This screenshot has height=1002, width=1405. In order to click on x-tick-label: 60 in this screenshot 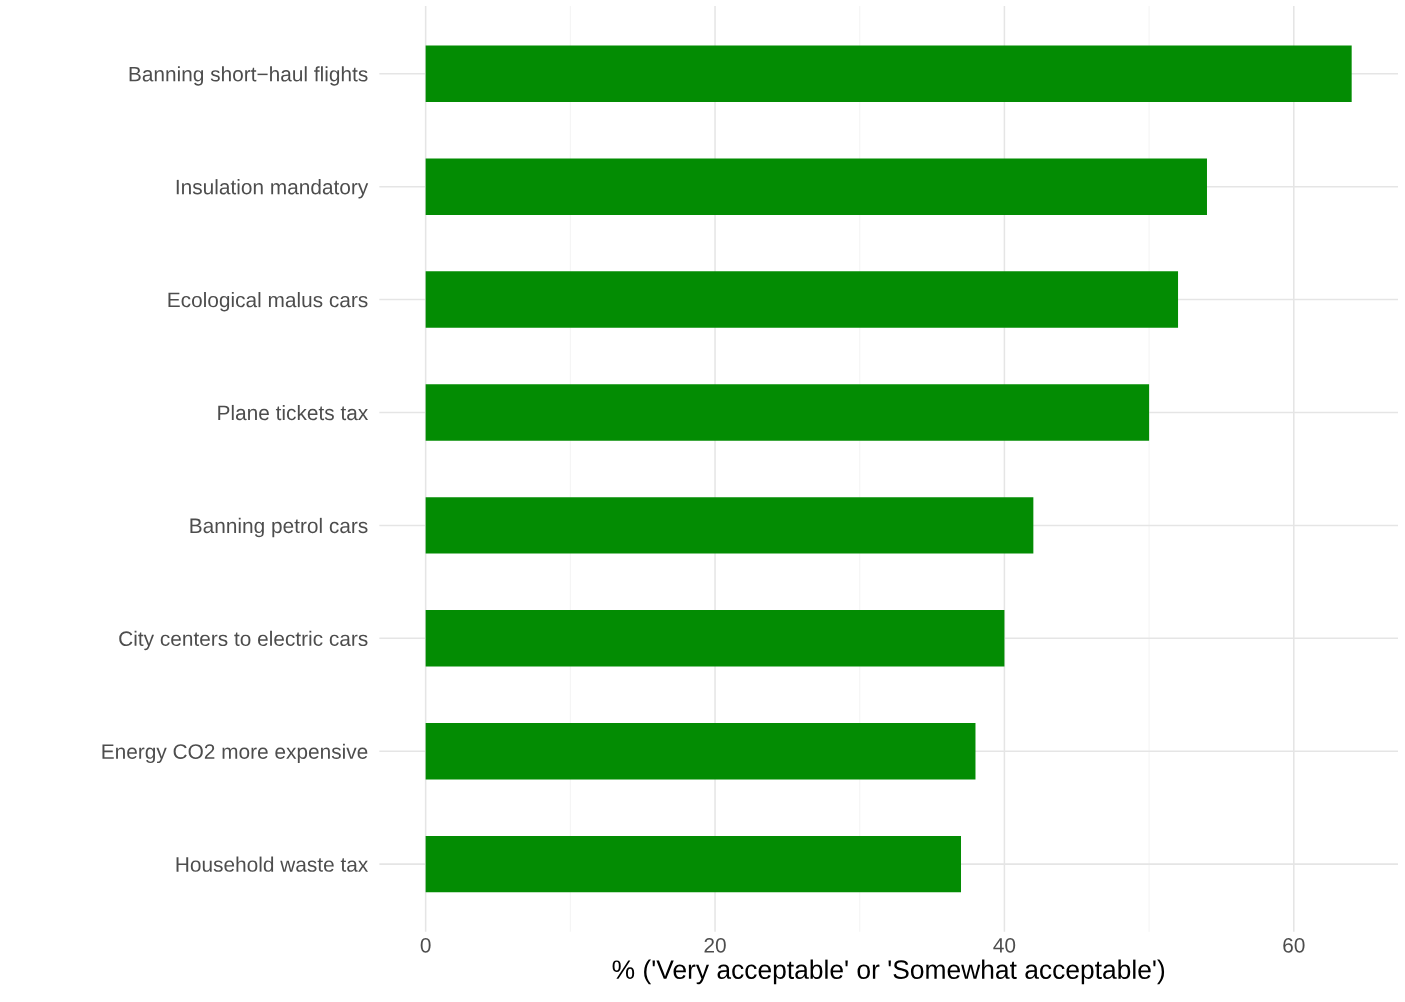, I will do `click(1294, 945)`.